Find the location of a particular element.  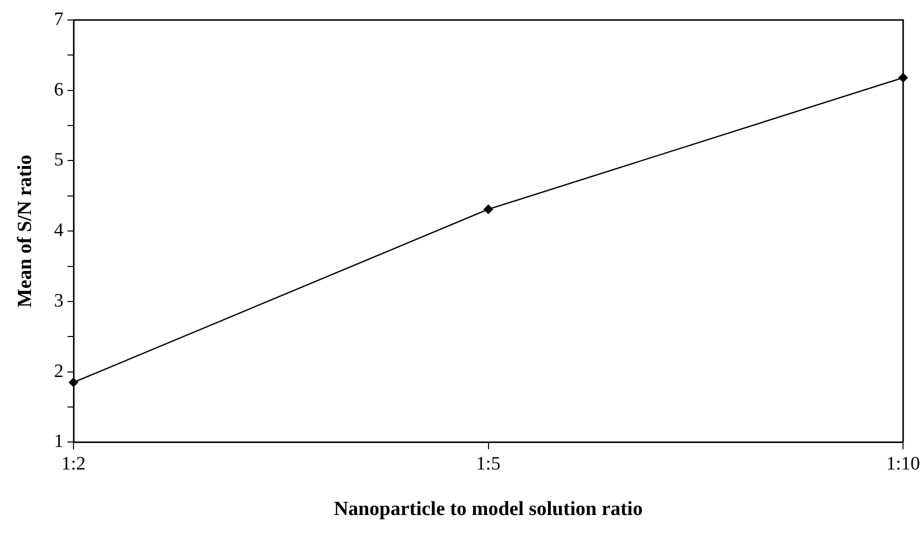

y-axis-title: Mean of S/N ratio is located at coordinates (25, 231).